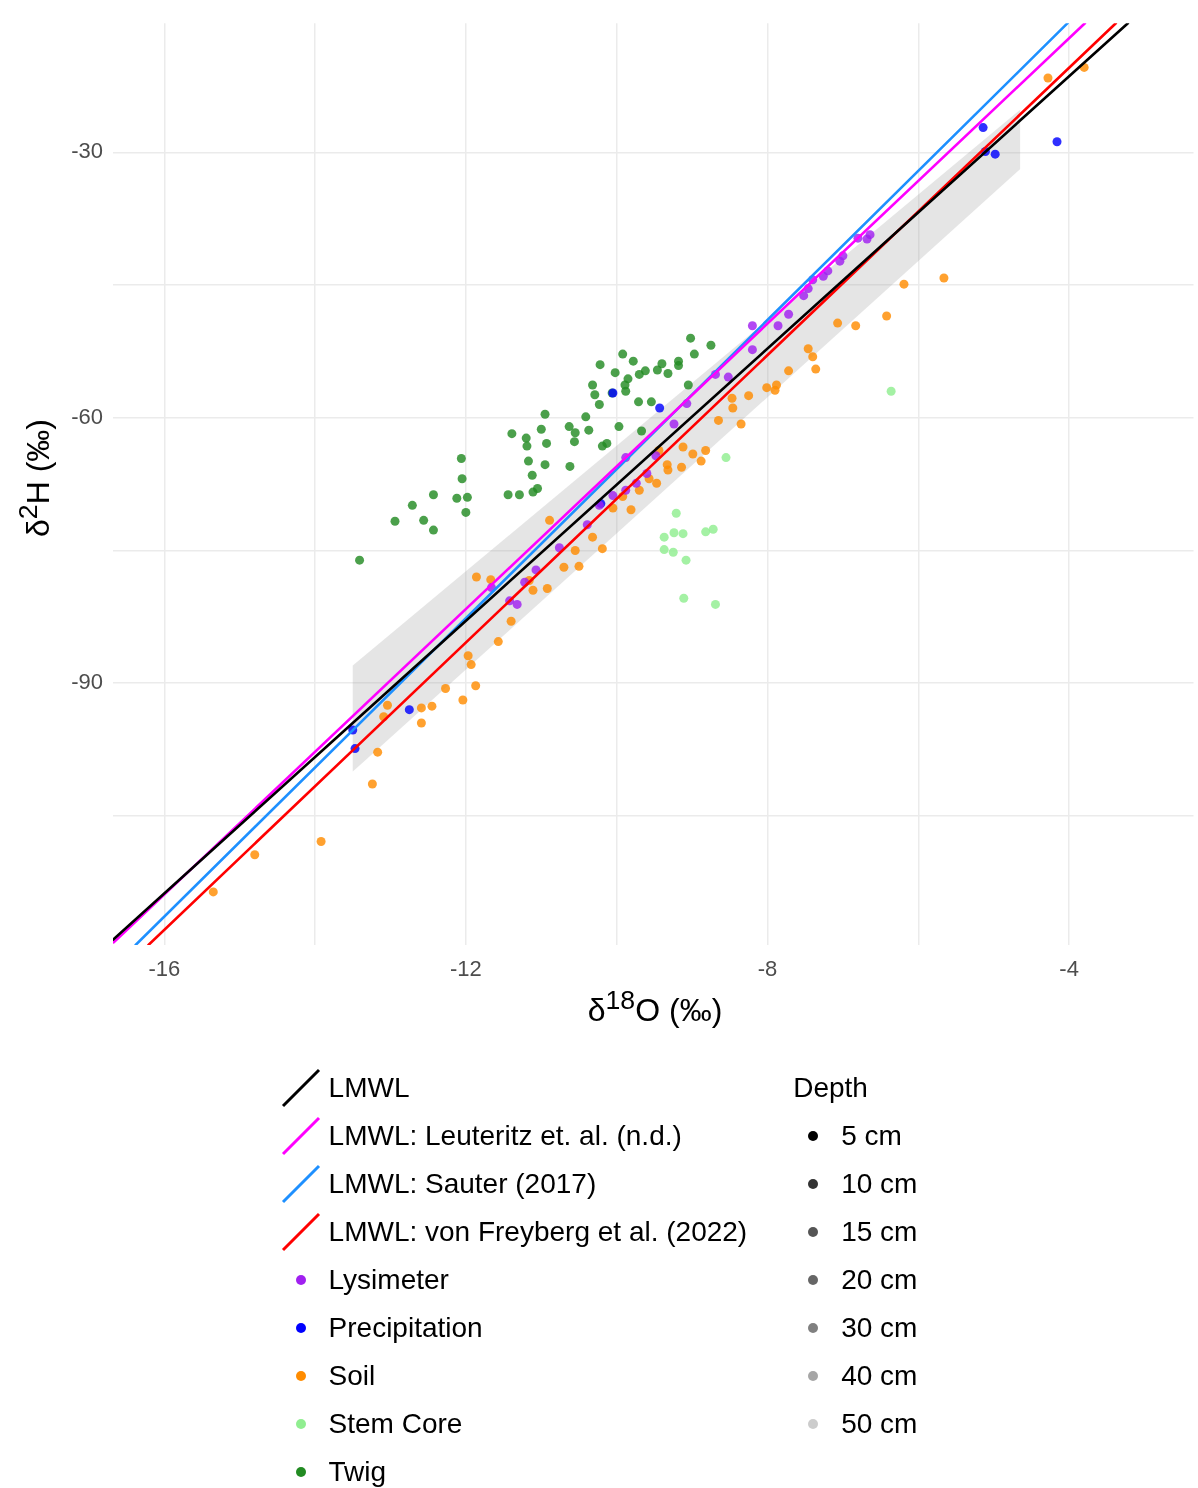 This screenshot has height=1488, width=1198. I want to click on legend-label: LMWL: Leuteritz et. al. (n.d.), so click(505, 1136).